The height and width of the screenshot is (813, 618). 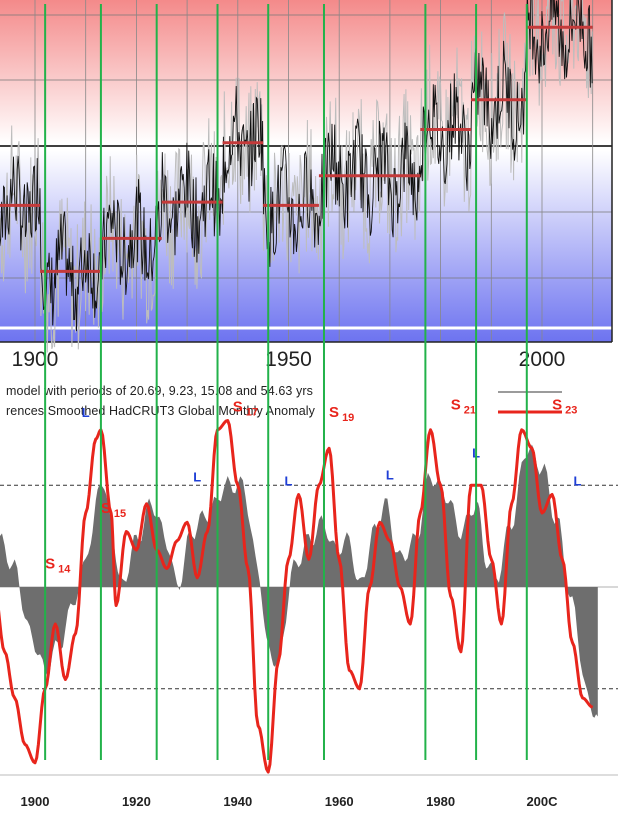 I want to click on cycle-label-number: 15, so click(x=120, y=514).